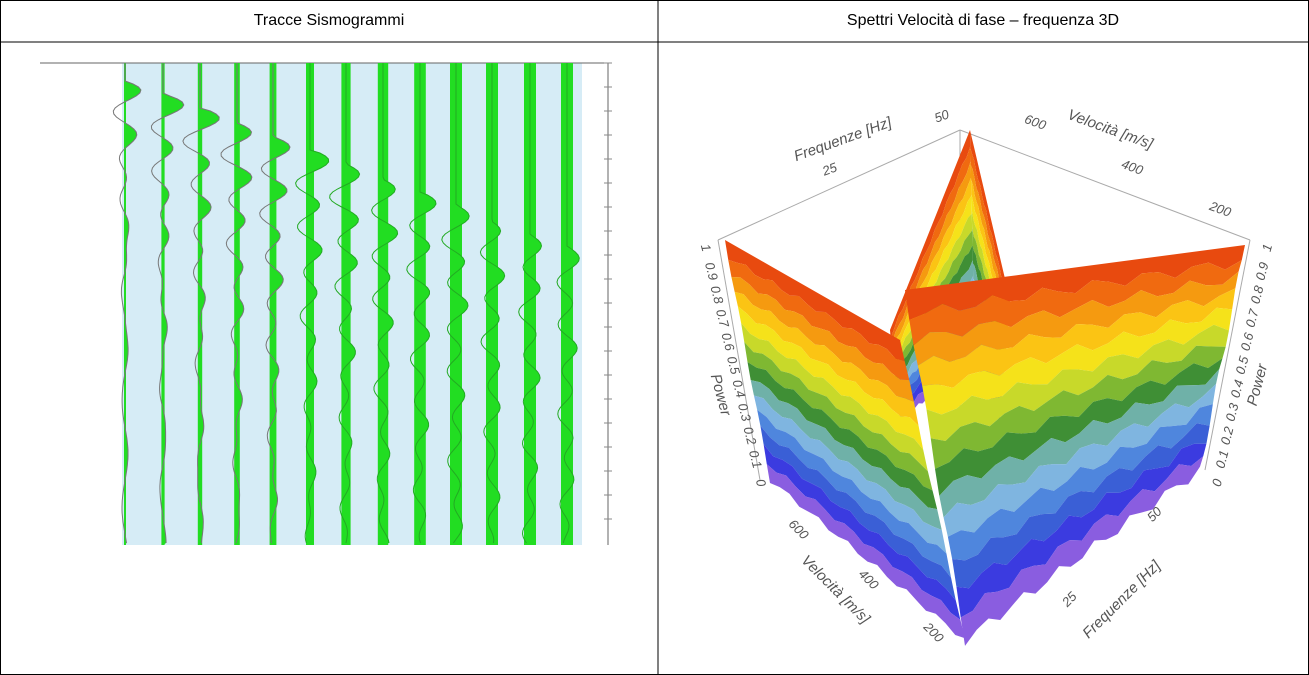  Describe the element at coordinates (711, 271) in the screenshot. I see `tick-label: 0.9` at that location.